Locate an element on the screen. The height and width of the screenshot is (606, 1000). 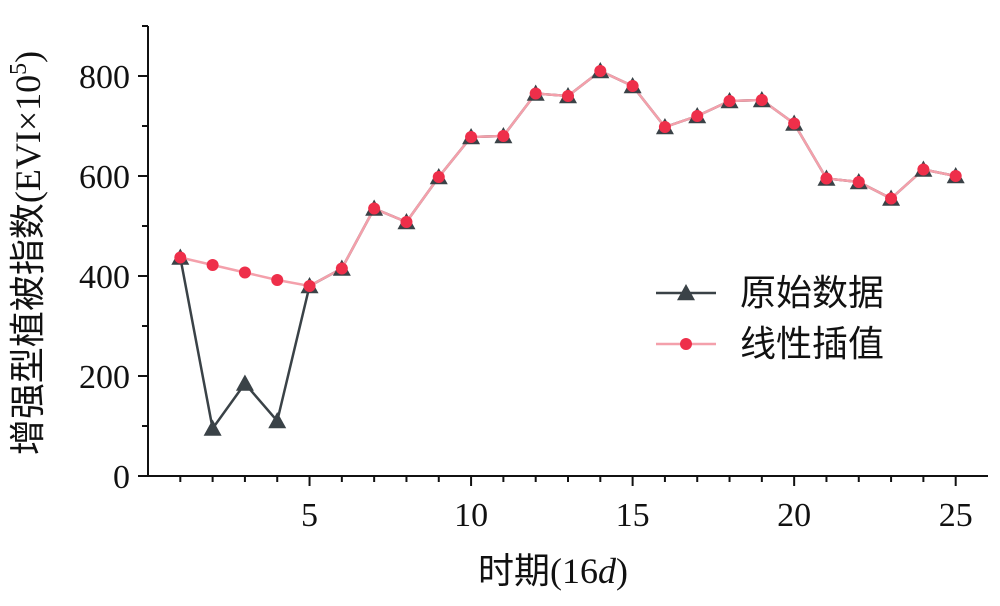
x-tick-label: 15 is located at coordinates (633, 515).